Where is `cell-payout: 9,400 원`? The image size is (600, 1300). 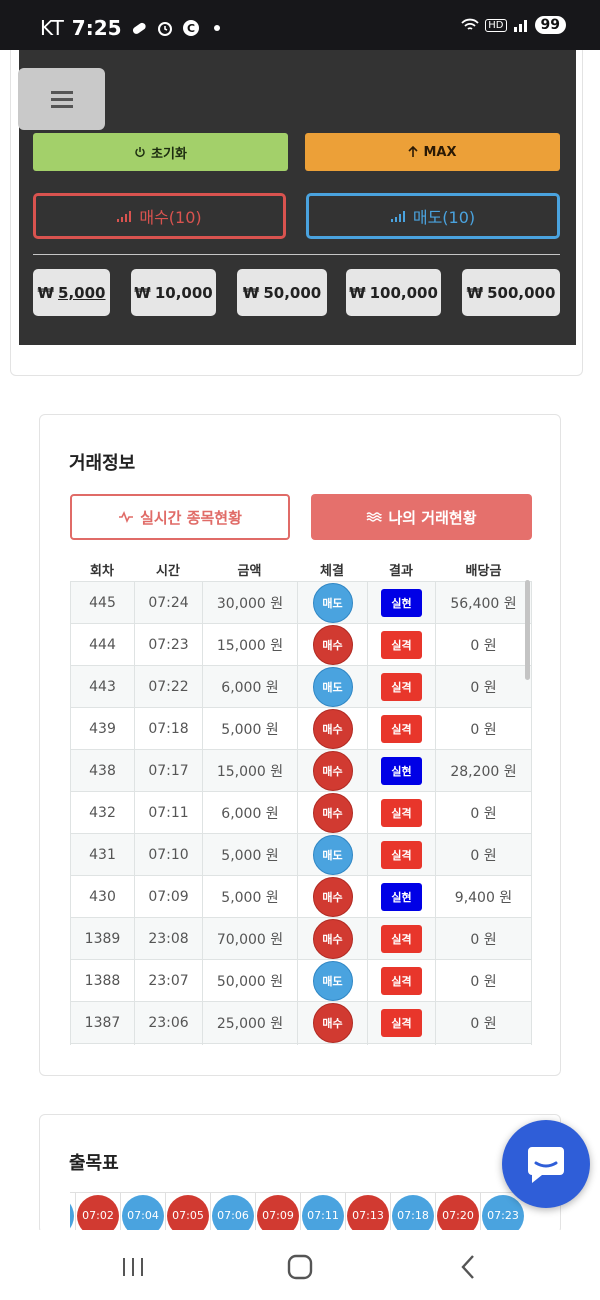 cell-payout: 9,400 원 is located at coordinates (483, 896).